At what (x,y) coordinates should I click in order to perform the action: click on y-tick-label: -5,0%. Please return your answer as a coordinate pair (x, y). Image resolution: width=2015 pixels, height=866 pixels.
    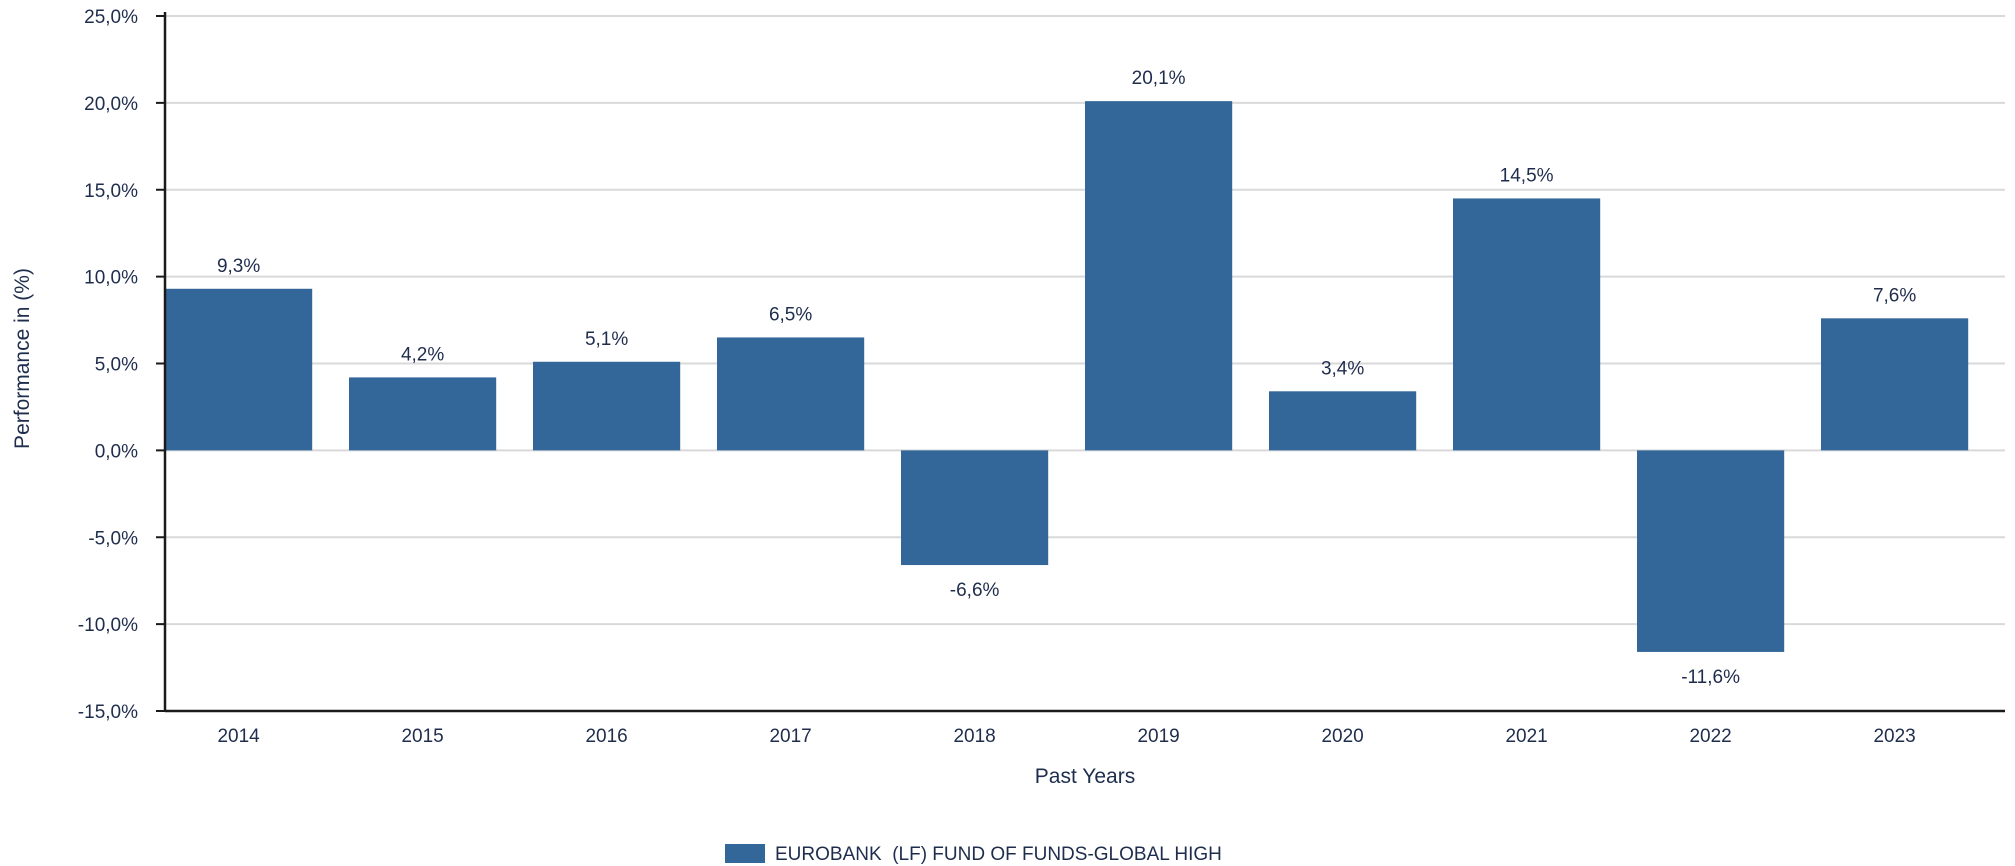
    Looking at the image, I should click on (113, 538).